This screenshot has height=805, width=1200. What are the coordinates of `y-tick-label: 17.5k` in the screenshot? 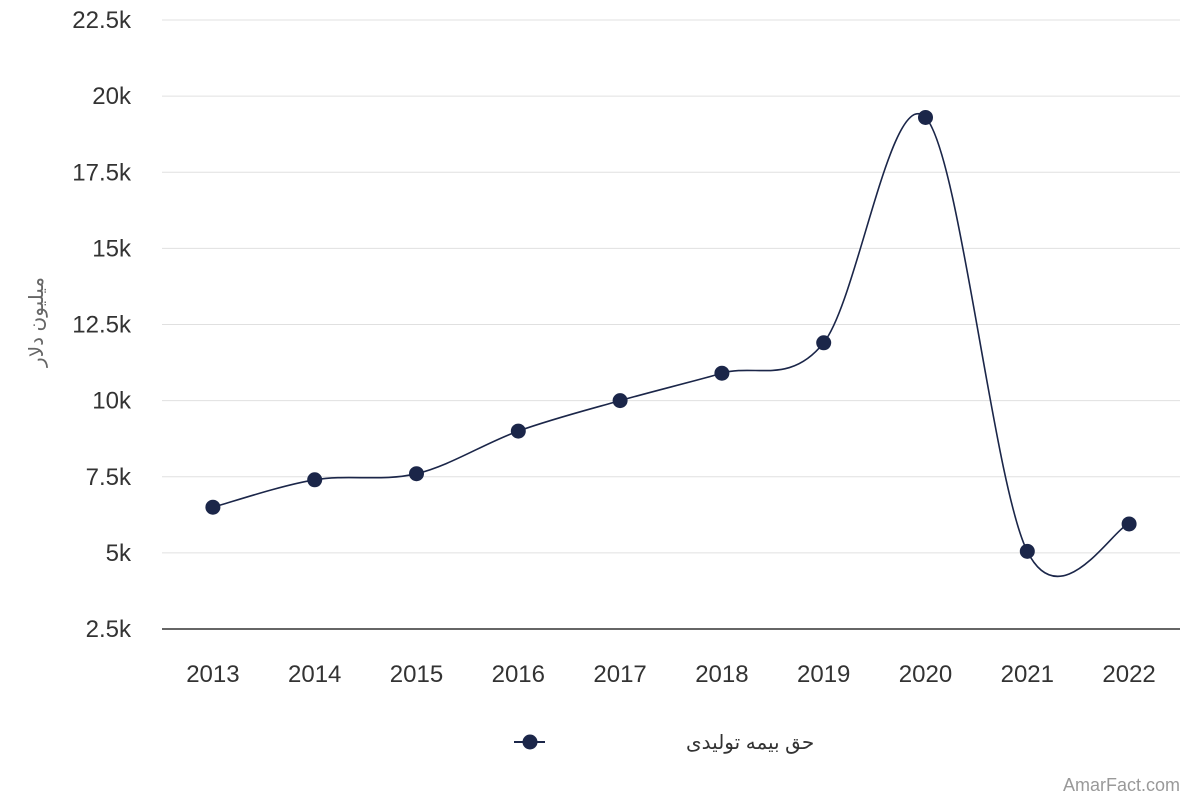 It's located at (102, 172).